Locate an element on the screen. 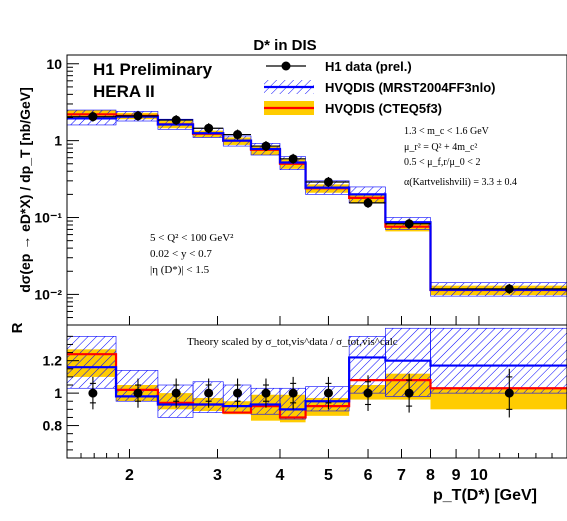  x-tick-label-10: 10 is located at coordinates (479, 475).